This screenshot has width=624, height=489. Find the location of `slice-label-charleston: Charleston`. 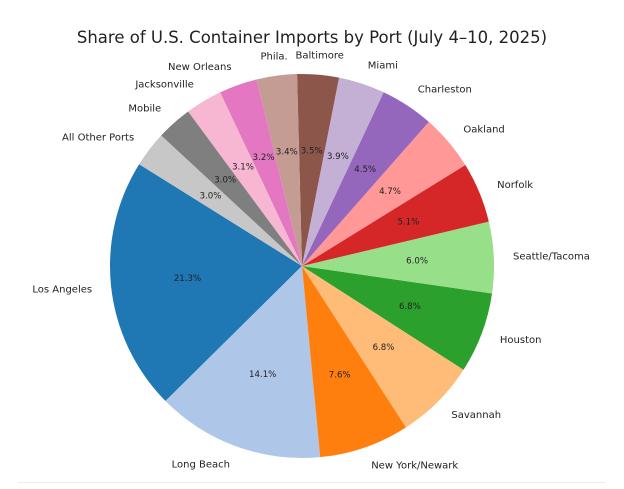

slice-label-charleston: Charleston is located at coordinates (445, 89).